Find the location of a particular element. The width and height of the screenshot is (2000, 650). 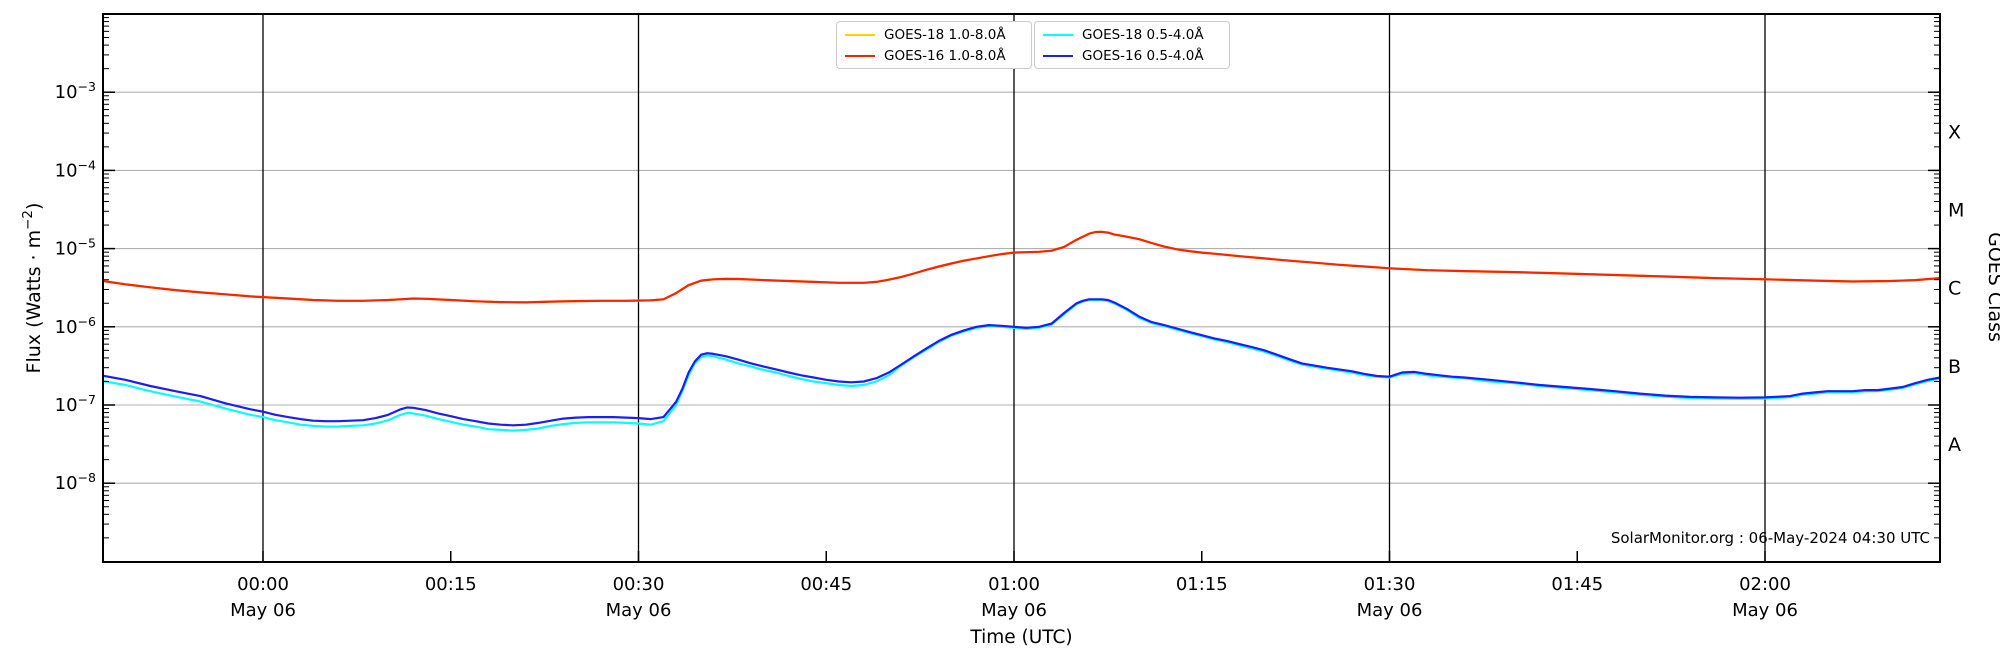

watermark-text: SolarMonitor.org : 06-May-2024 04:30 UTC is located at coordinates (1770, 538).